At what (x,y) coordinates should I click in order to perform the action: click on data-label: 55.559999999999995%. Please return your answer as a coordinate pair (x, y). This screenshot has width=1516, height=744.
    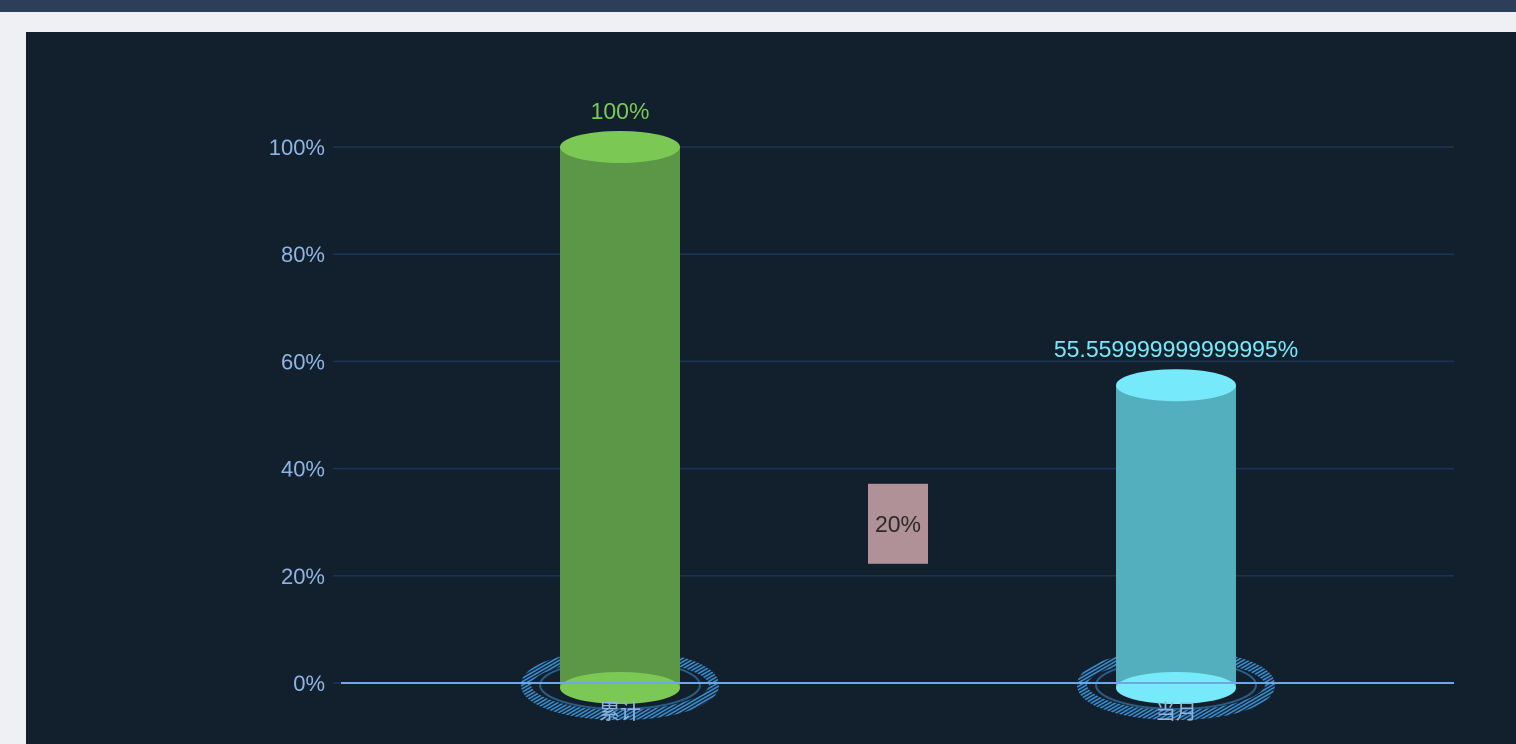
    Looking at the image, I should click on (1176, 349).